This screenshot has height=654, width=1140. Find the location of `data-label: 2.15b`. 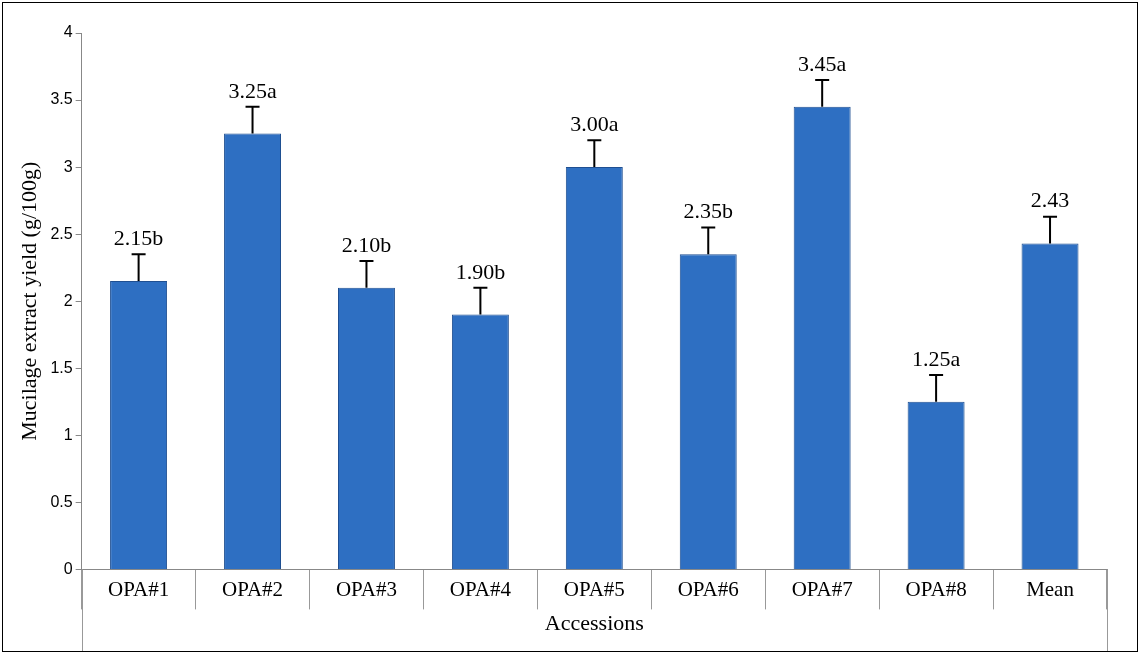

data-label: 2.15b is located at coordinates (138, 238).